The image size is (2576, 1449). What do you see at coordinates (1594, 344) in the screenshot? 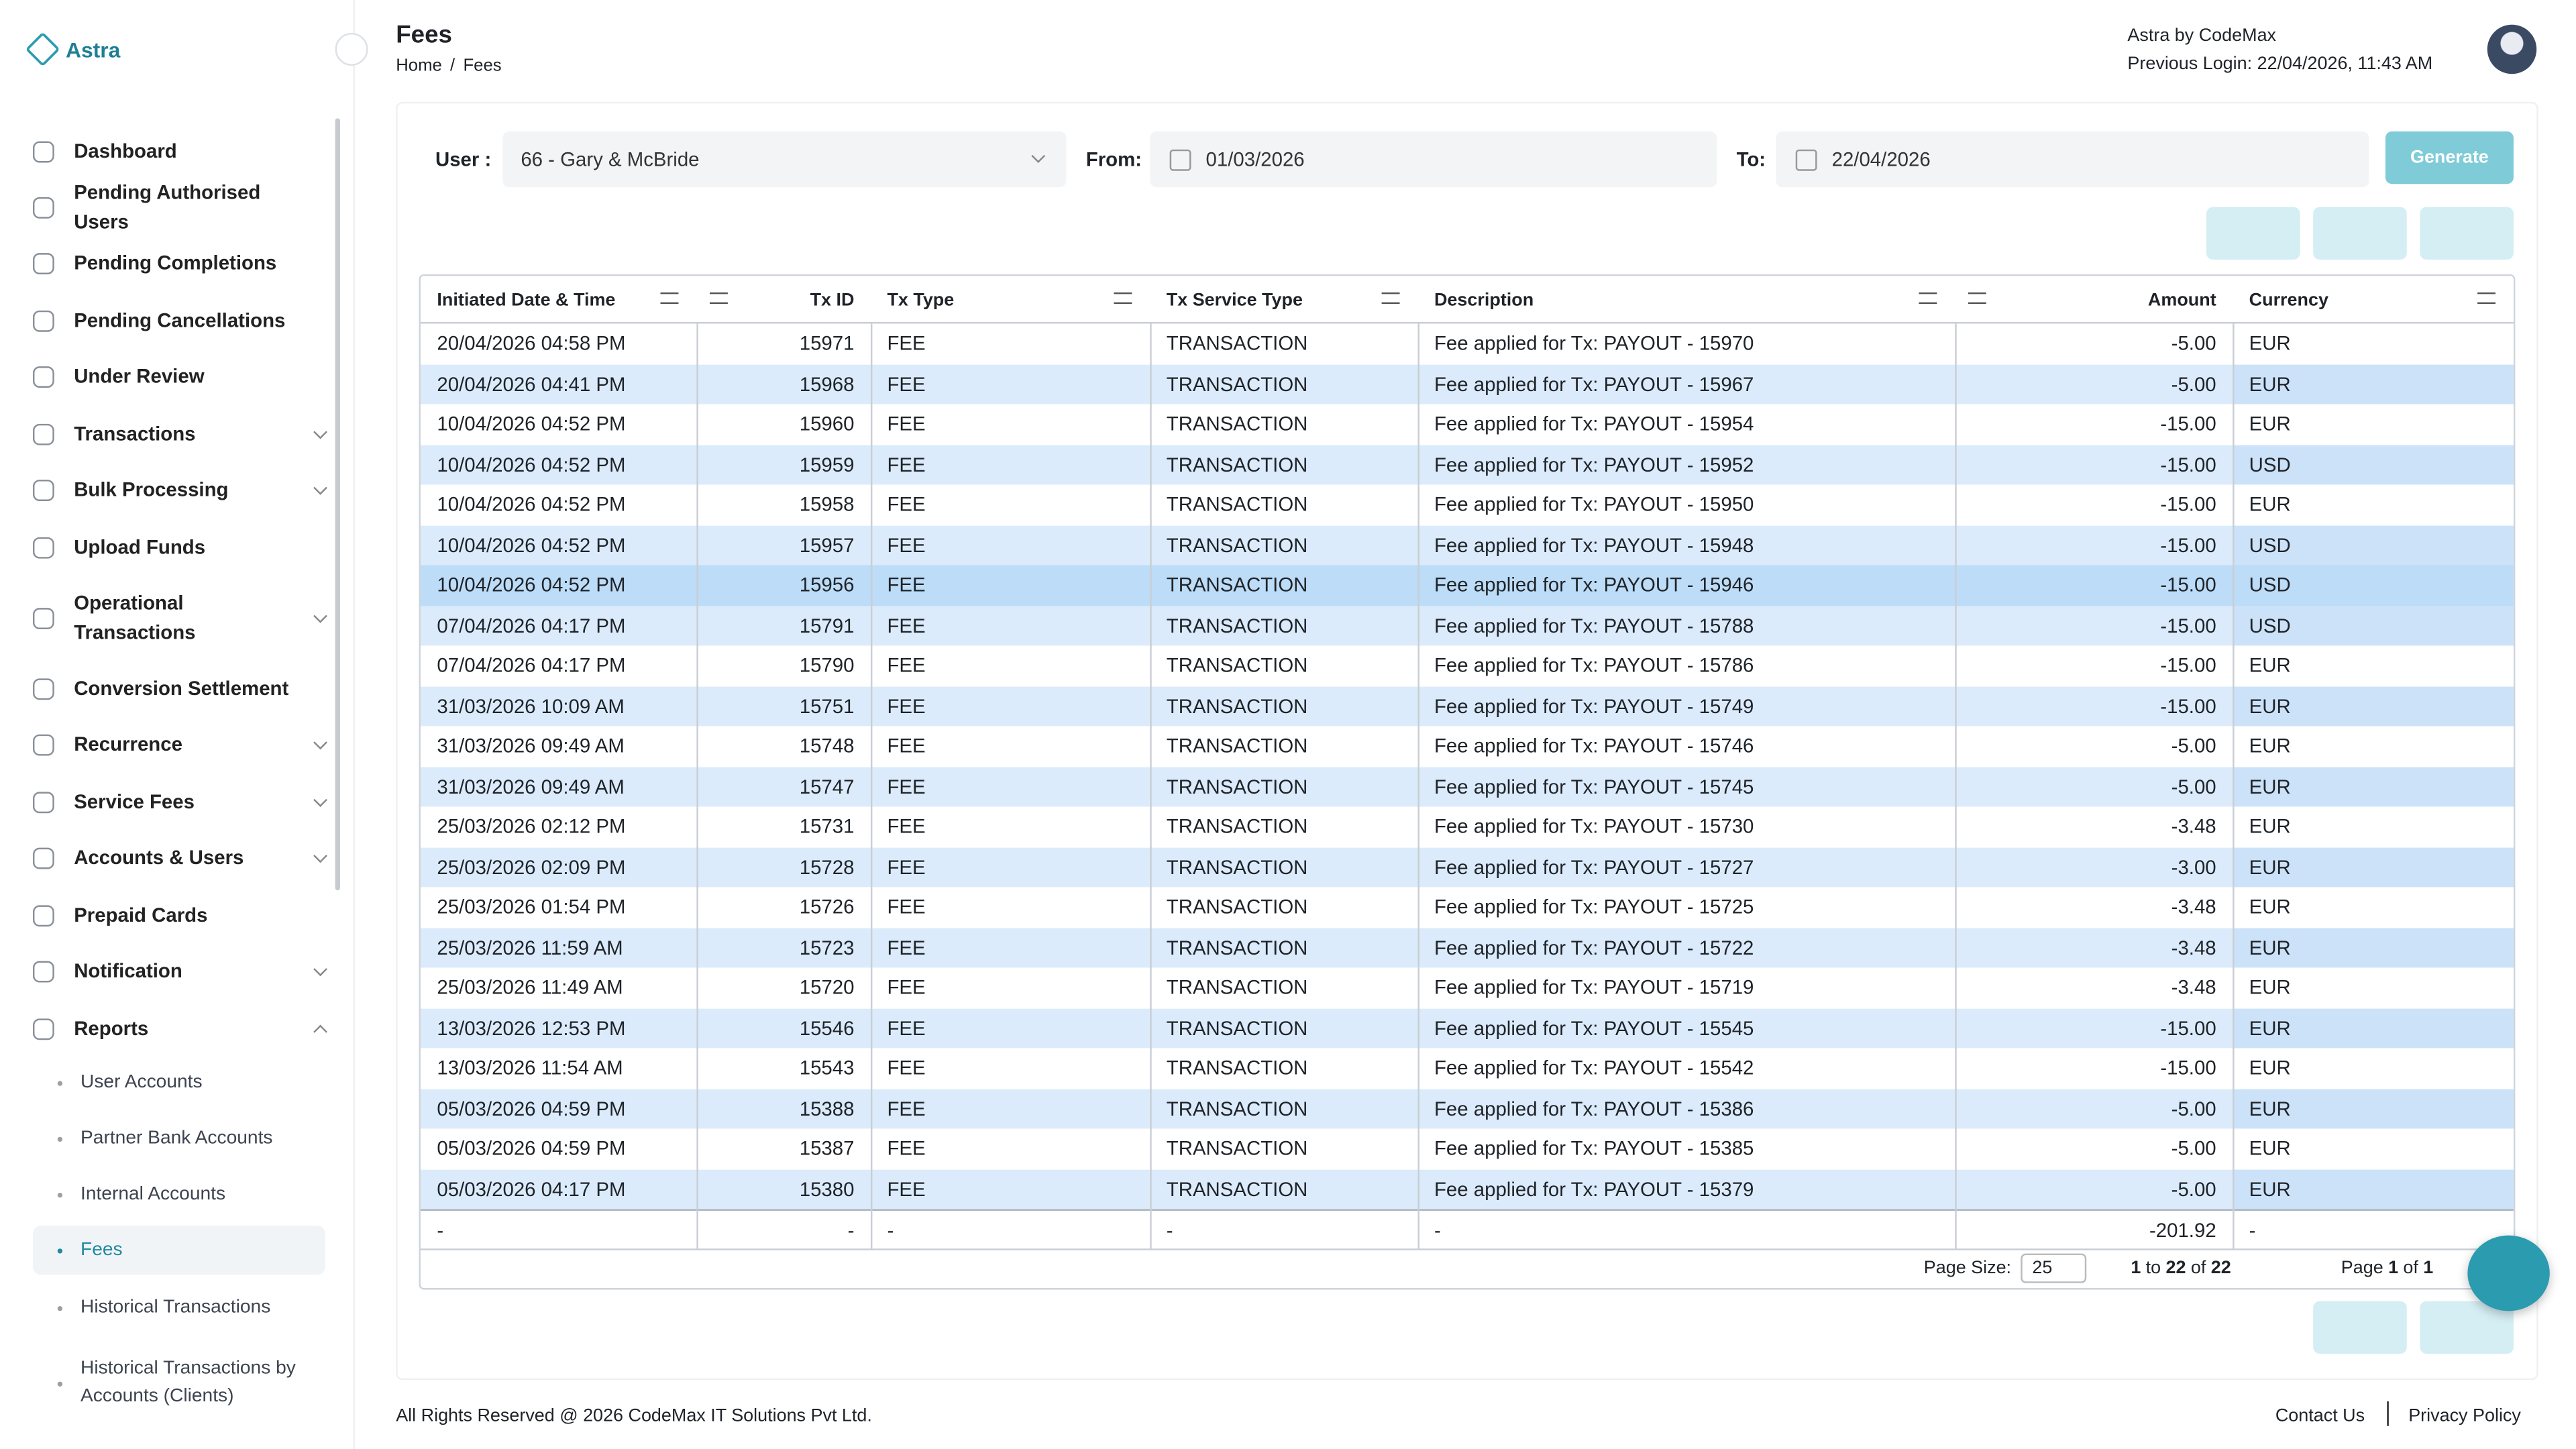
I see `table-cell: Fee applied for Tx: PAYOUT - 15970` at bounding box center [1594, 344].